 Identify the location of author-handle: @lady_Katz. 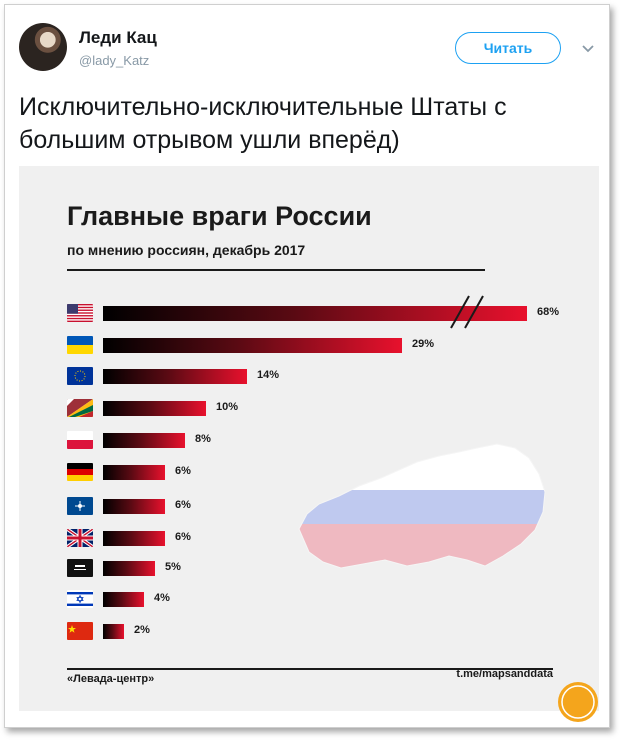
(114, 60).